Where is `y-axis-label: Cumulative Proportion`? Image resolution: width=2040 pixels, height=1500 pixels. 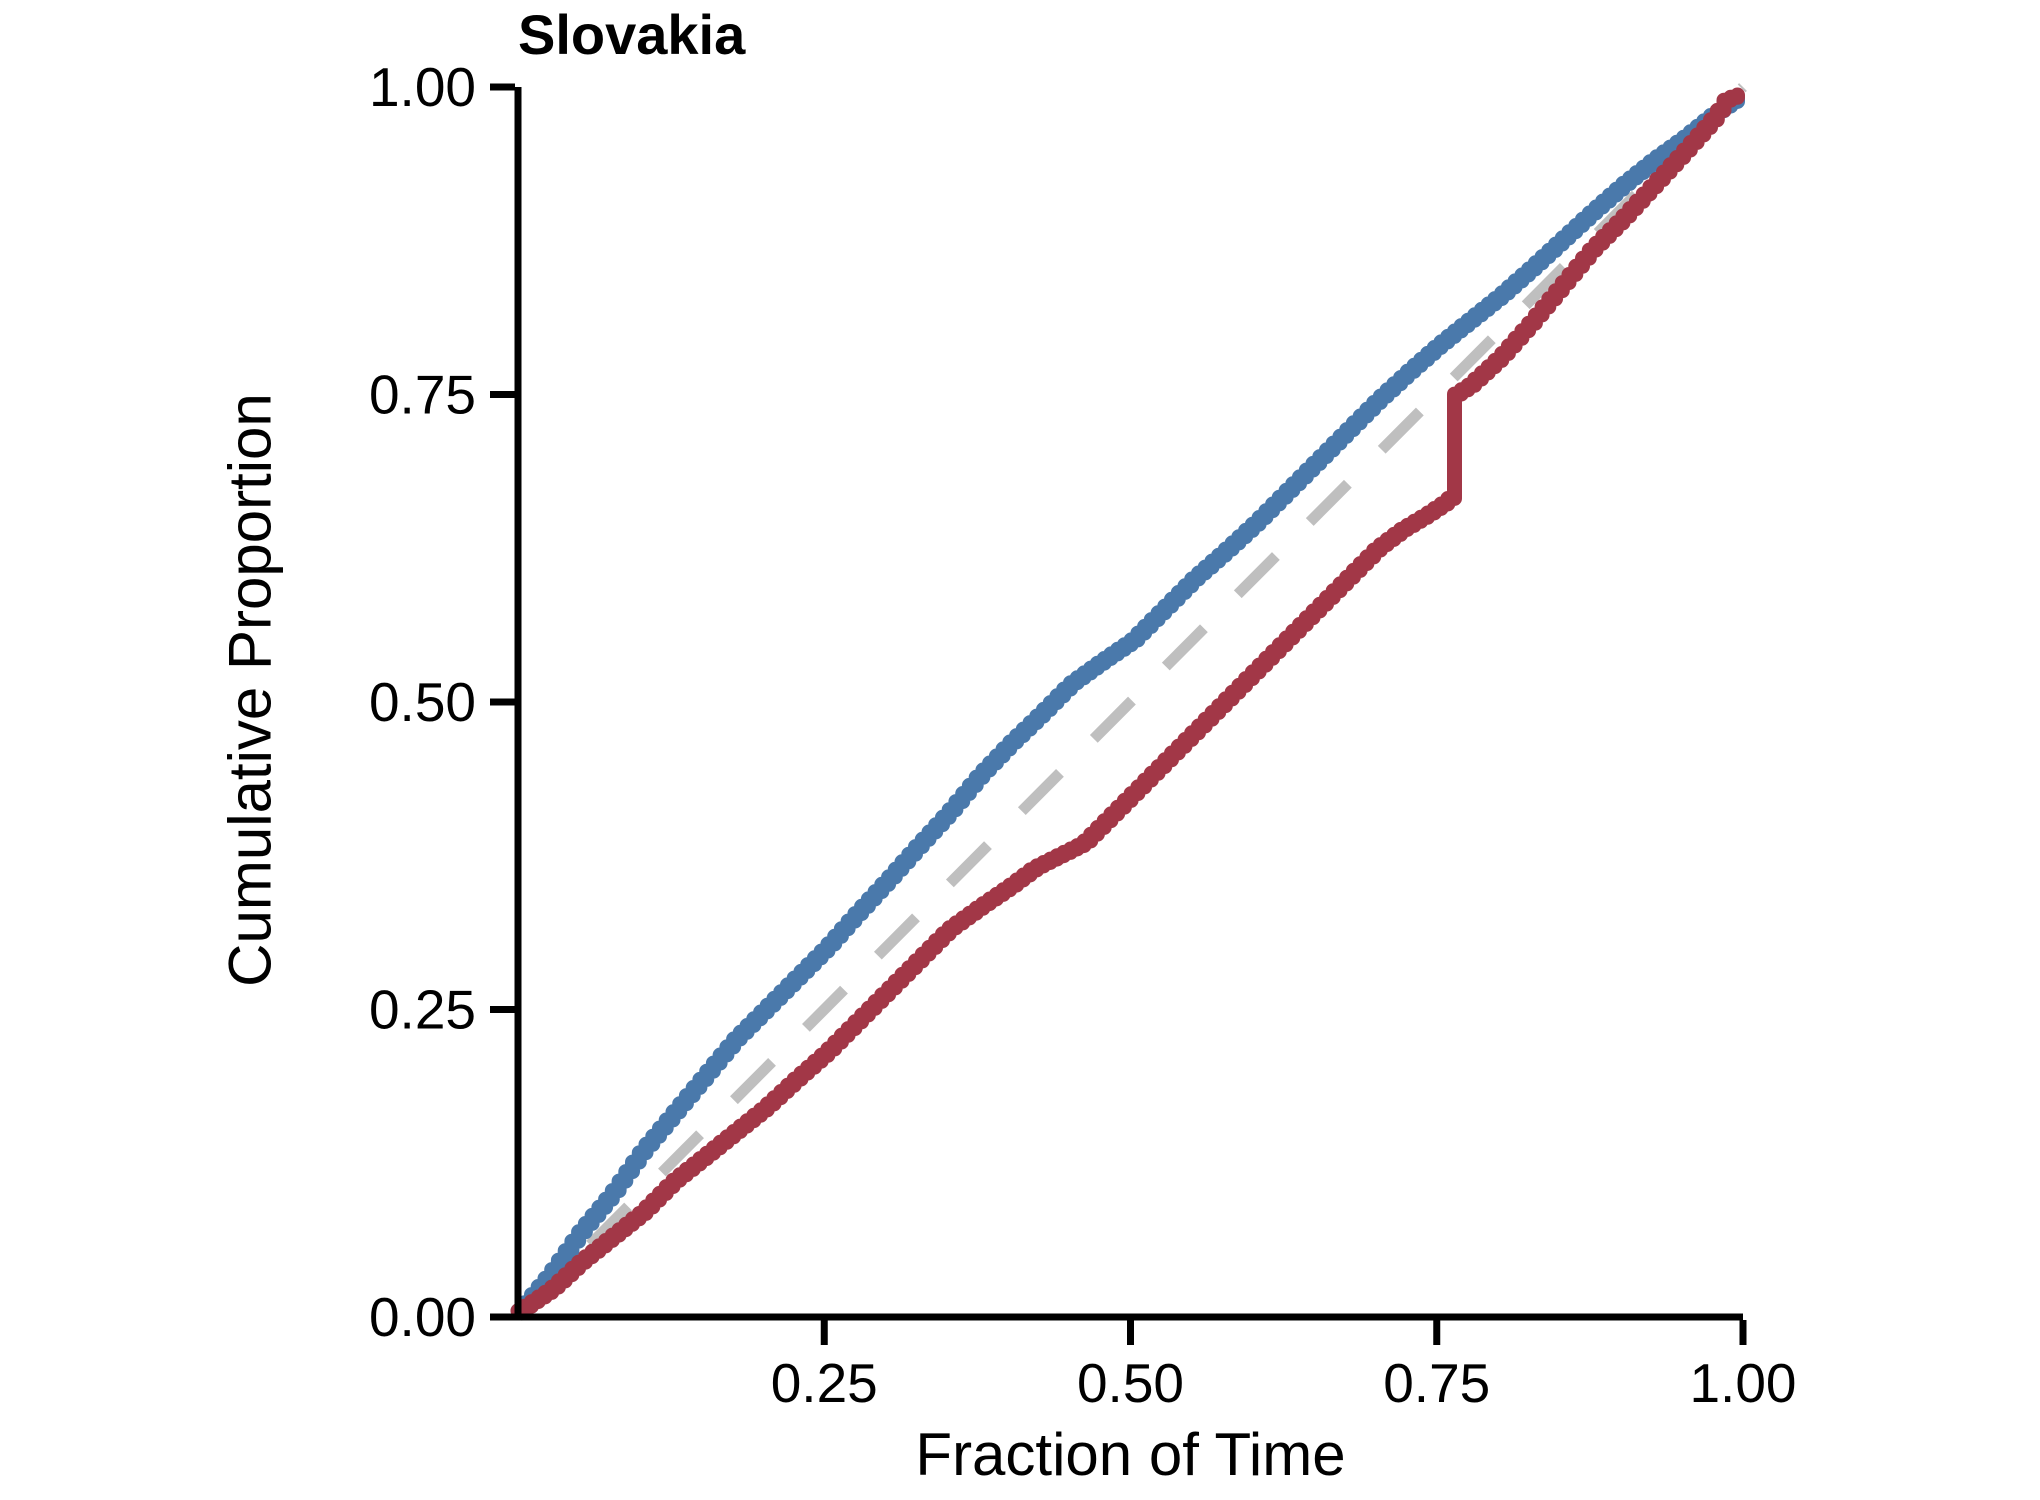
y-axis-label: Cumulative Proportion is located at coordinates (250, 690).